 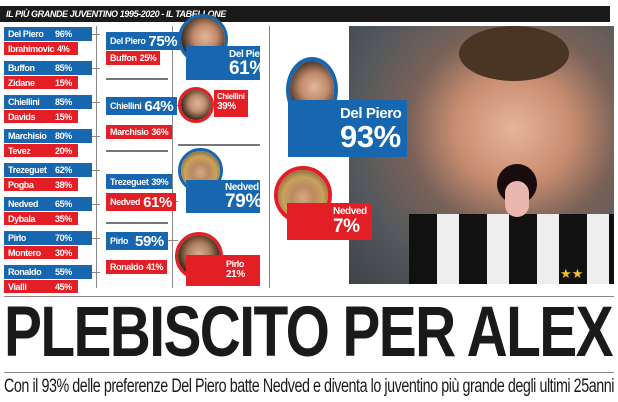 I want to click on loser-box: Tevez 20%, so click(x=41, y=150).